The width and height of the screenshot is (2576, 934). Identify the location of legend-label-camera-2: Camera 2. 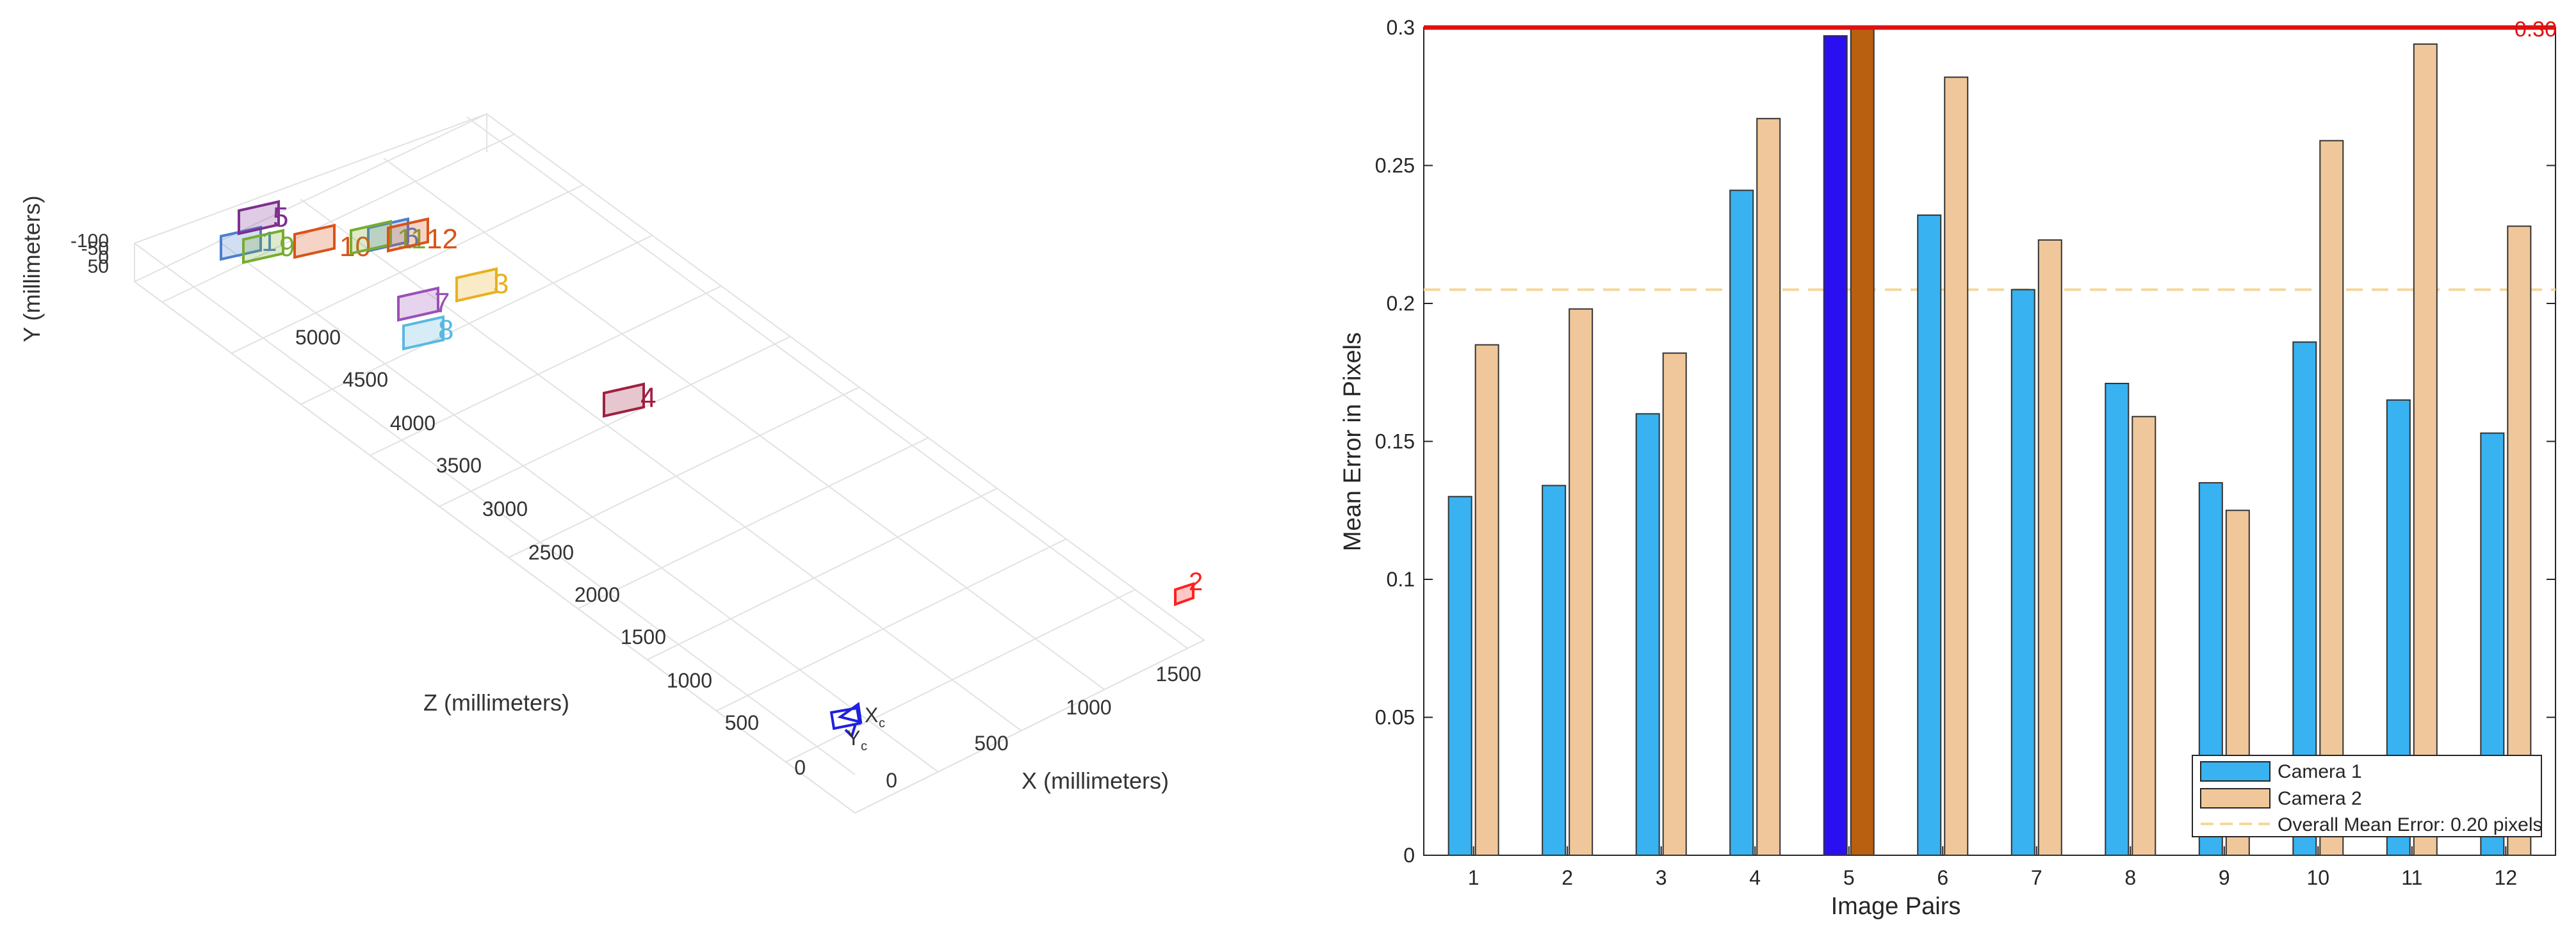
(2320, 798).